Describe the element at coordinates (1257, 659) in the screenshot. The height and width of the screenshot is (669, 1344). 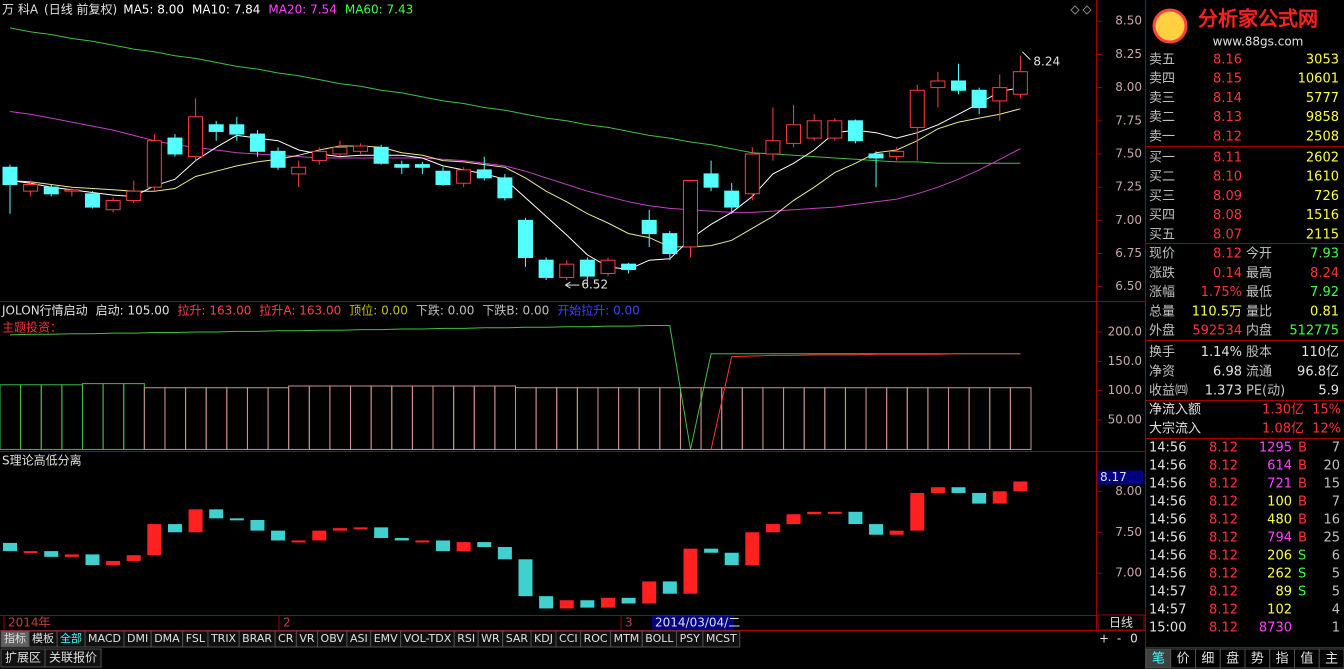
I see `panel-tab-label: 势` at that location.